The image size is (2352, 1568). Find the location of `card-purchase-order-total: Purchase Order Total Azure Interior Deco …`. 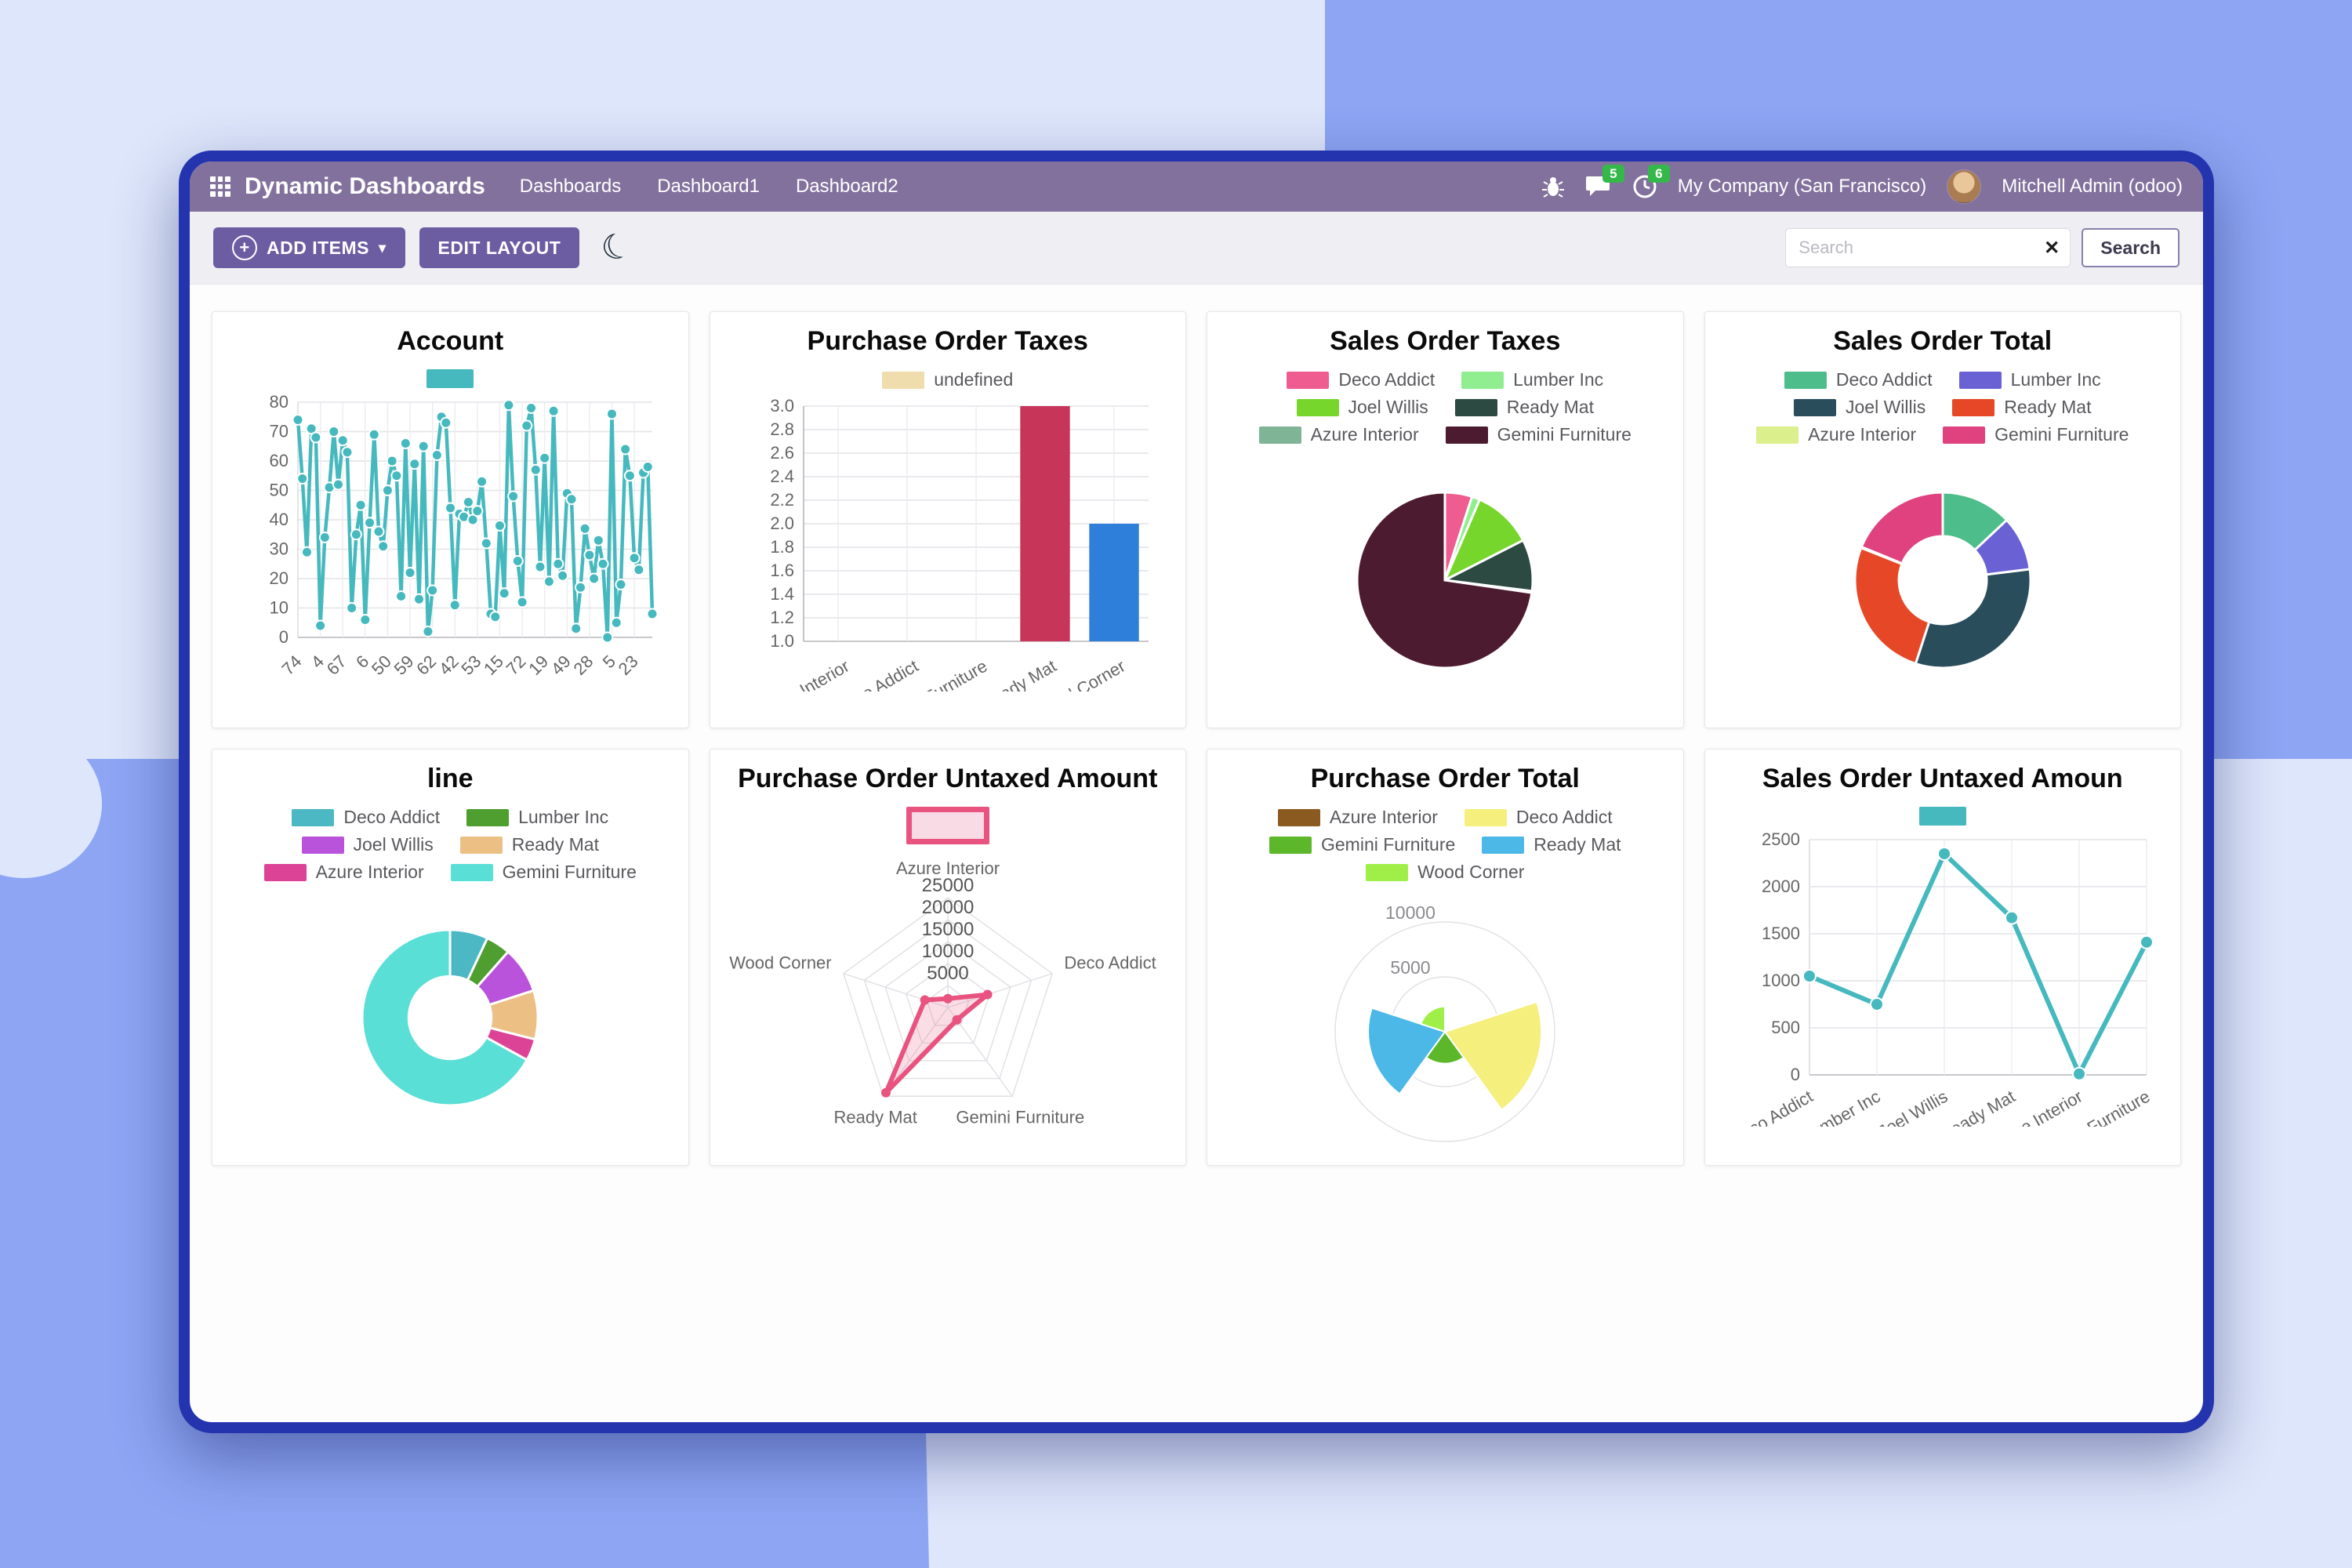

card-purchase-order-total: Purchase Order Total Azure Interior Deco … is located at coordinates (1445, 957).